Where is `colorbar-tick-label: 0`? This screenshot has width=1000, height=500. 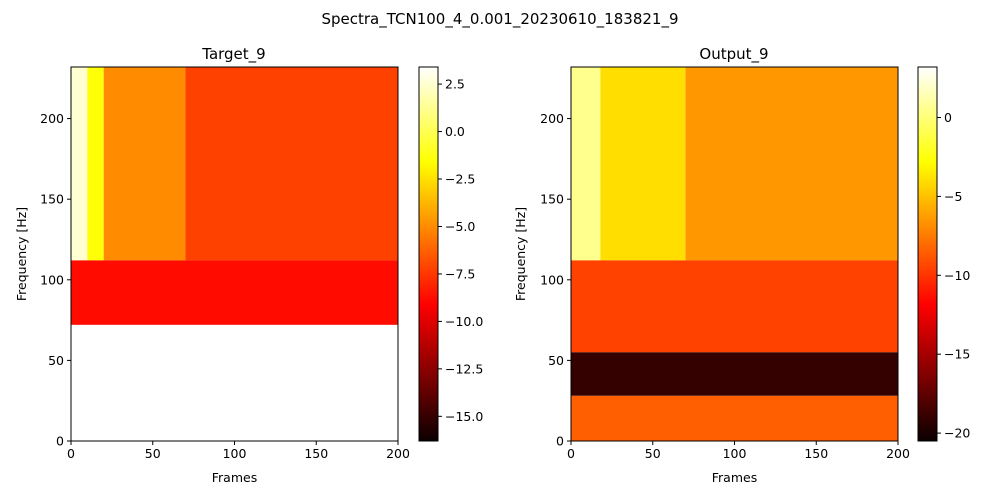 colorbar-tick-label: 0 is located at coordinates (948, 117).